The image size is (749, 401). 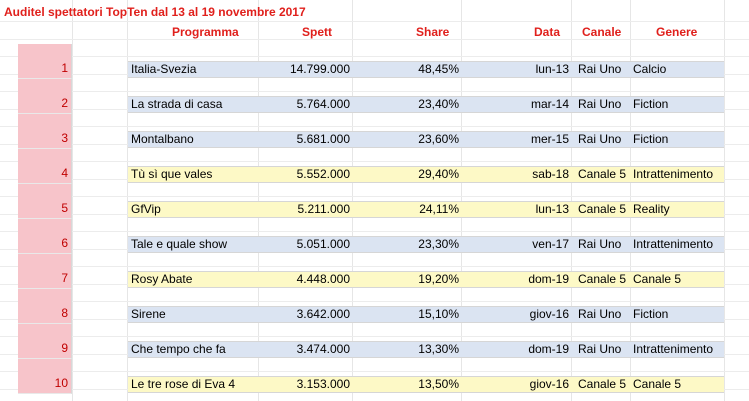 I want to click on cell-programma: Montalbano, so click(x=162, y=139).